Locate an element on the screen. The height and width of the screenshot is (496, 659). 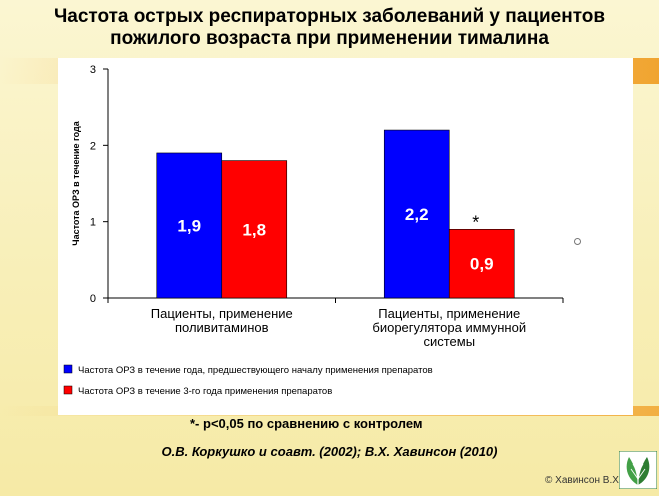
data-label: 1,8 is located at coordinates (254, 229).